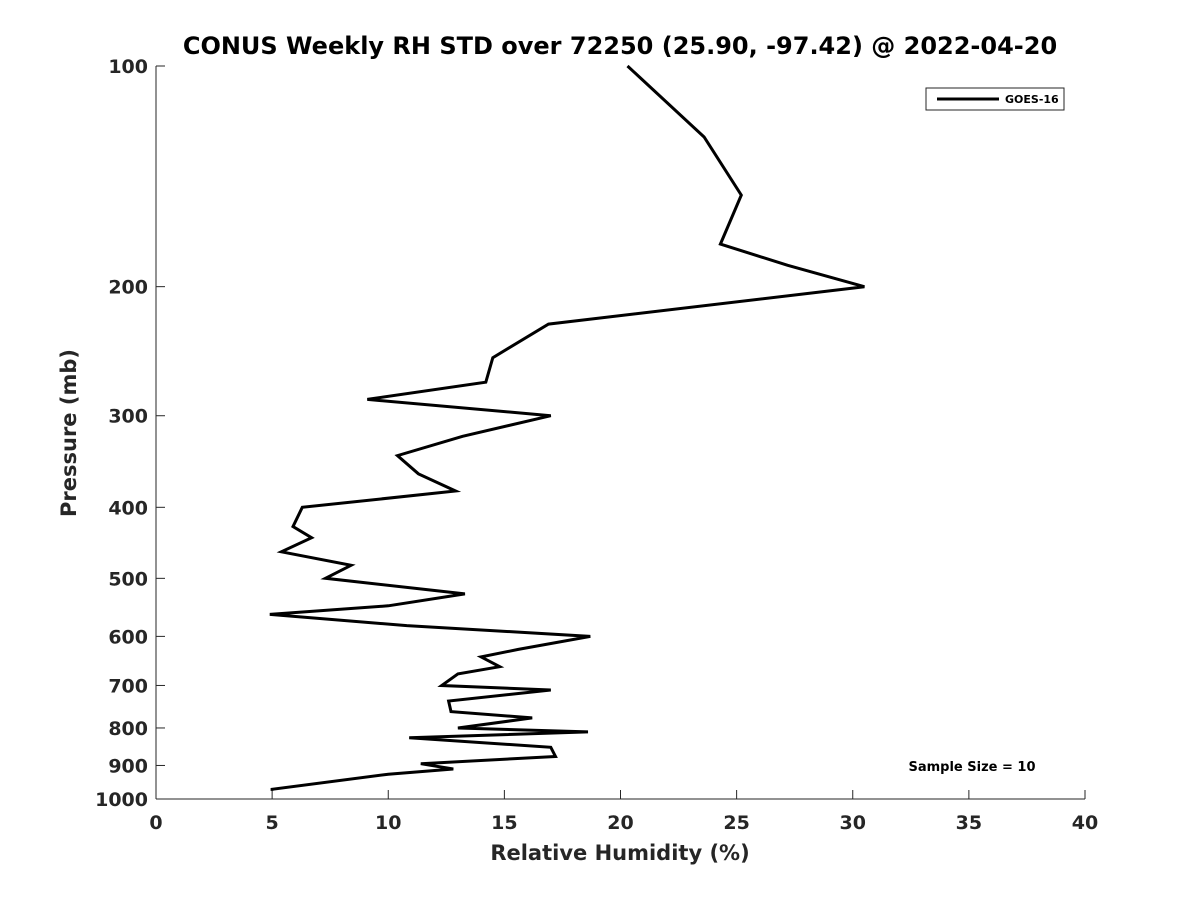 The image size is (1200, 904). I want to click on legend: GOES-16, so click(995, 99).